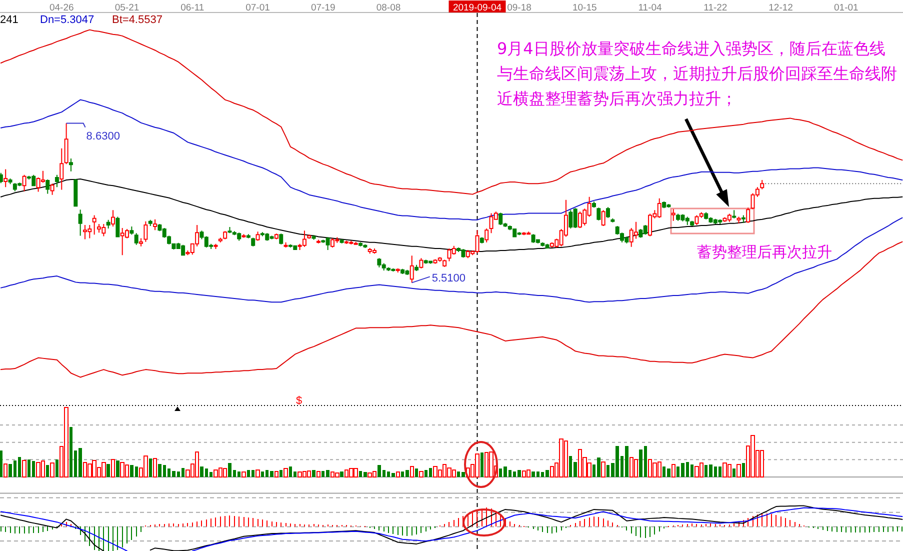 This screenshot has width=903, height=551. I want to click on x-tick-label: 08-08, so click(388, 8).